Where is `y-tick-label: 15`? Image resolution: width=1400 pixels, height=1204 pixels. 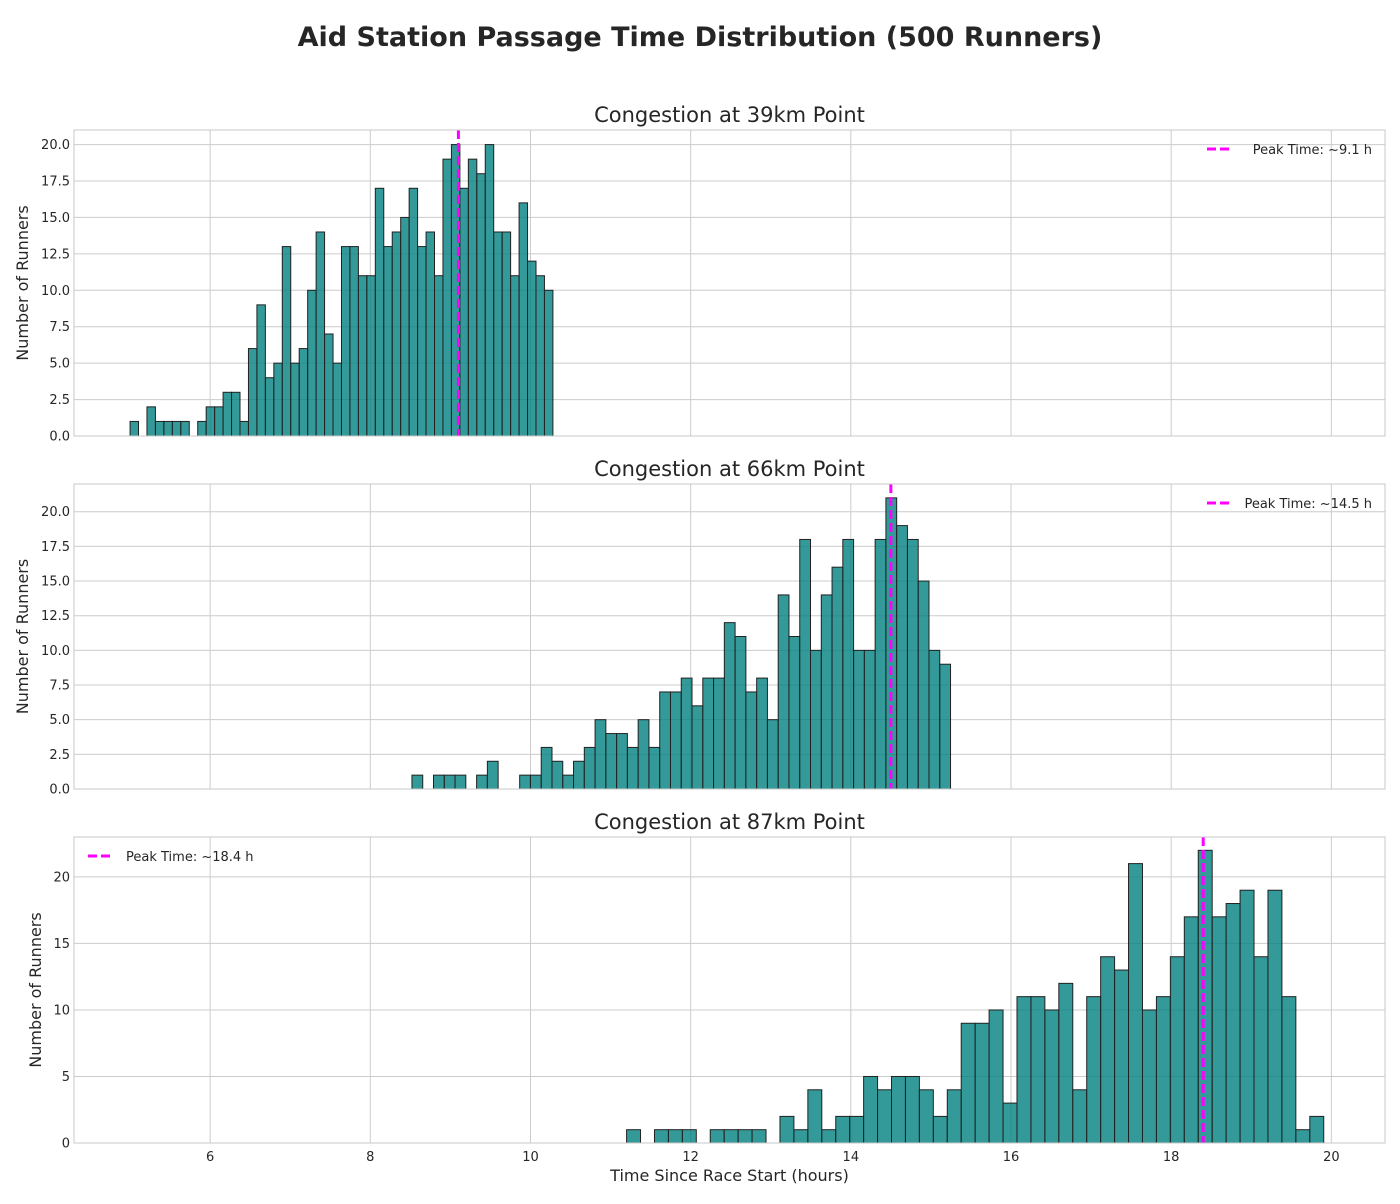
y-tick-label: 15 is located at coordinates (61, 944).